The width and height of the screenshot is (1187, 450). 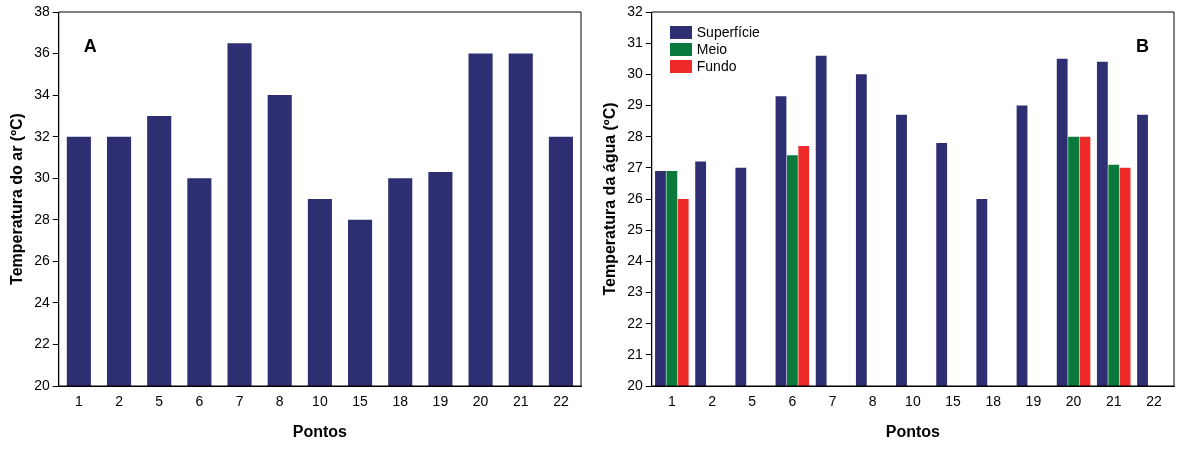 What do you see at coordinates (716, 66) in the screenshot?
I see `legend-label: Fundo` at bounding box center [716, 66].